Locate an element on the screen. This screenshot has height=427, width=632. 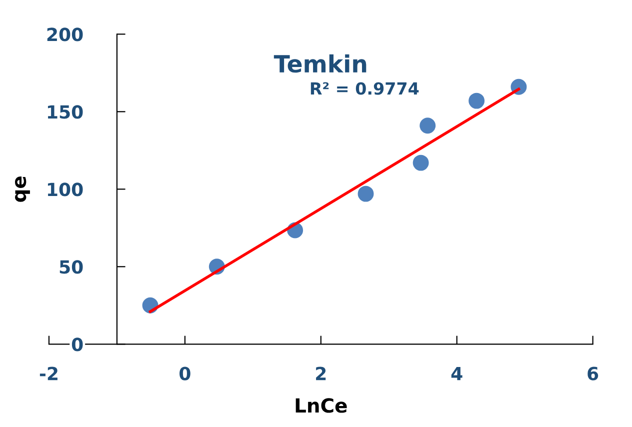
text: Temkin is located at coordinates (320, 63).